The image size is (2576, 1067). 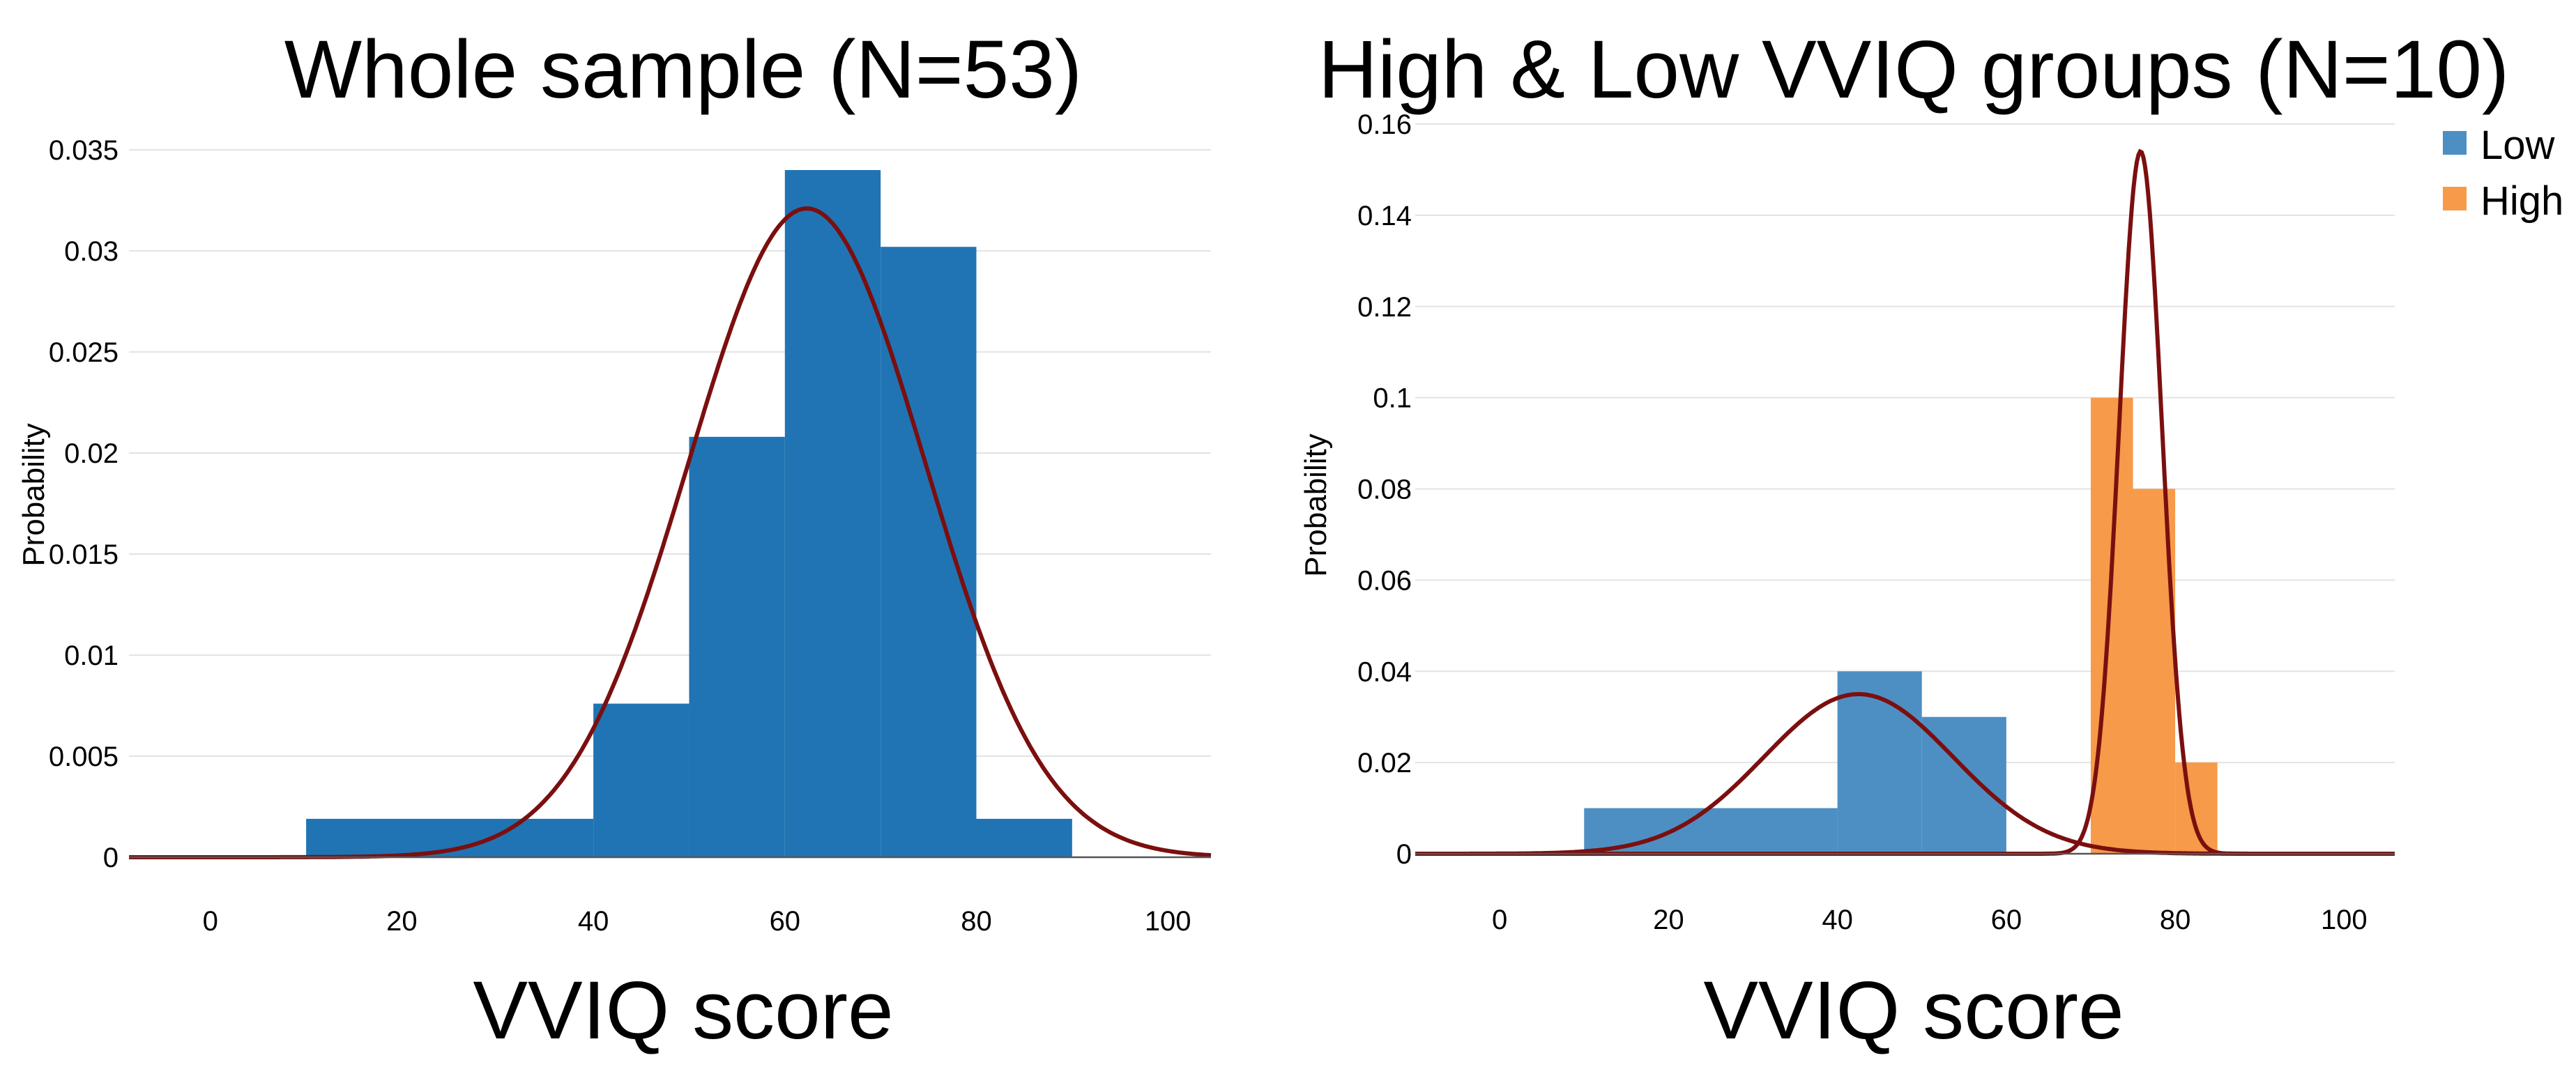 I want to click on chart-title-whole-sample: Whole sample (N=53), so click(x=683, y=70).